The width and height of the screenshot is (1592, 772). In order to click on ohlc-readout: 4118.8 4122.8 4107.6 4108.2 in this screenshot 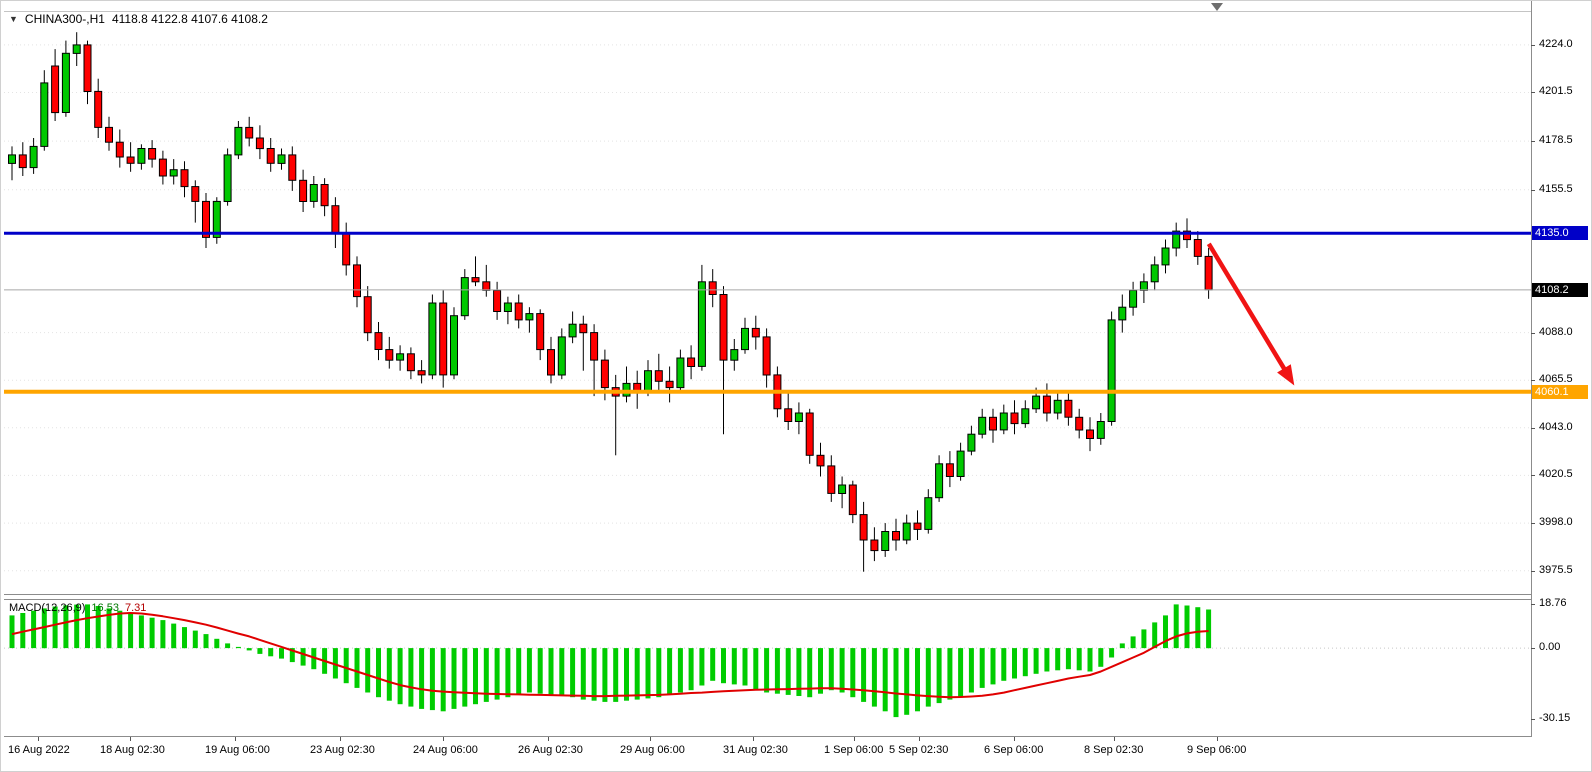, I will do `click(189, 19)`.